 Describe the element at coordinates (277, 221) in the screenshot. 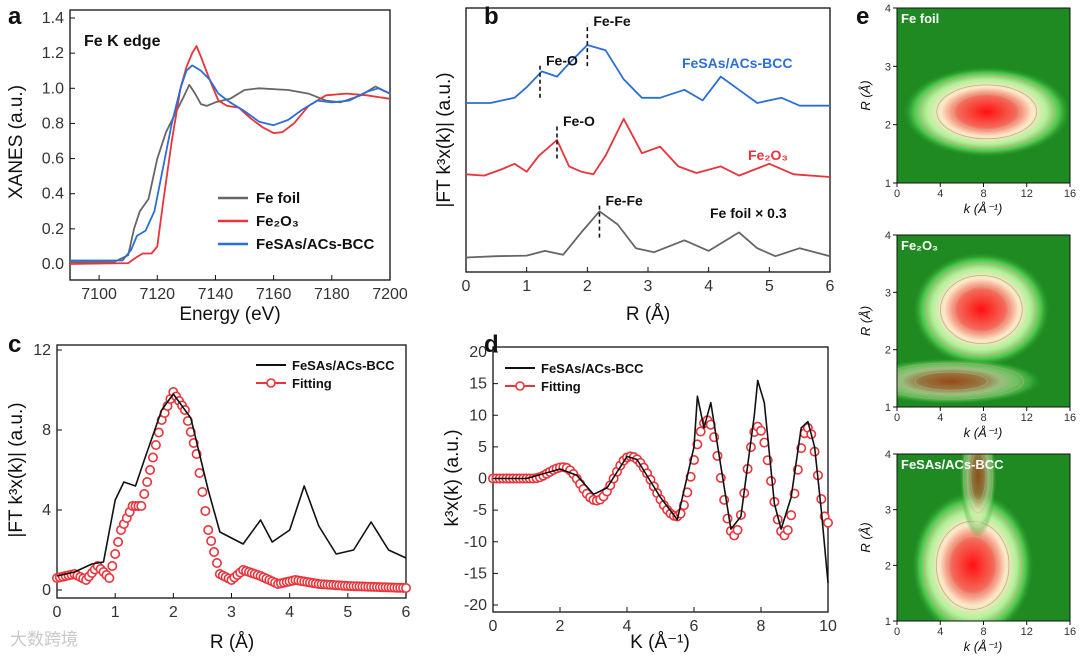

I see `legend-label: Fe₂O₃` at that location.